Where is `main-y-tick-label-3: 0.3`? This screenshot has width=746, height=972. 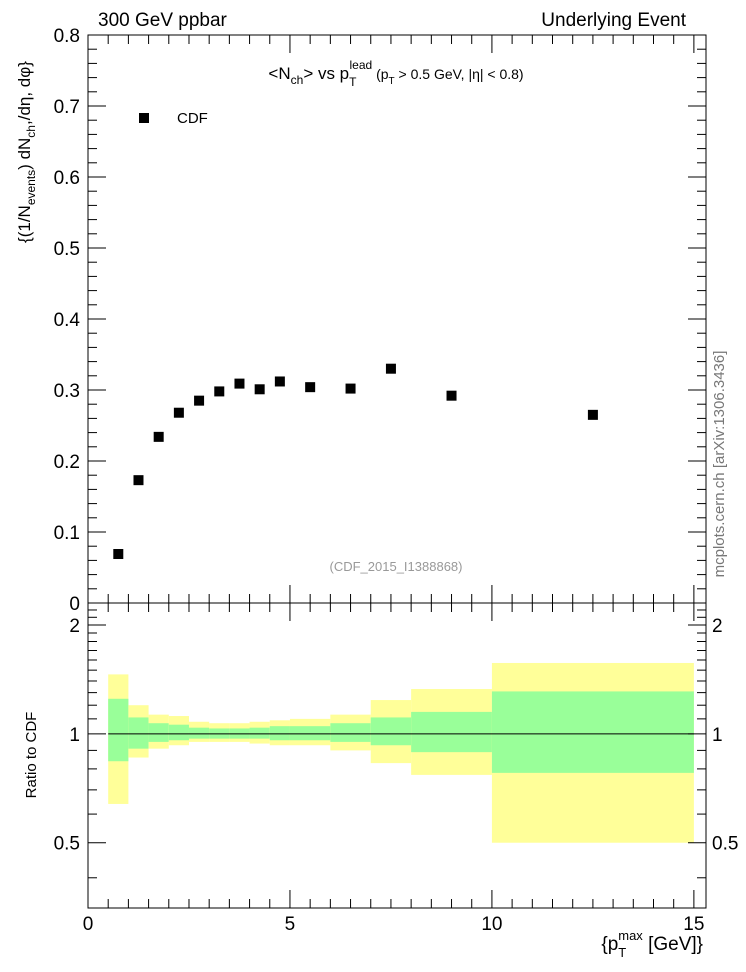
main-y-tick-label-3: 0.3 is located at coordinates (67, 391).